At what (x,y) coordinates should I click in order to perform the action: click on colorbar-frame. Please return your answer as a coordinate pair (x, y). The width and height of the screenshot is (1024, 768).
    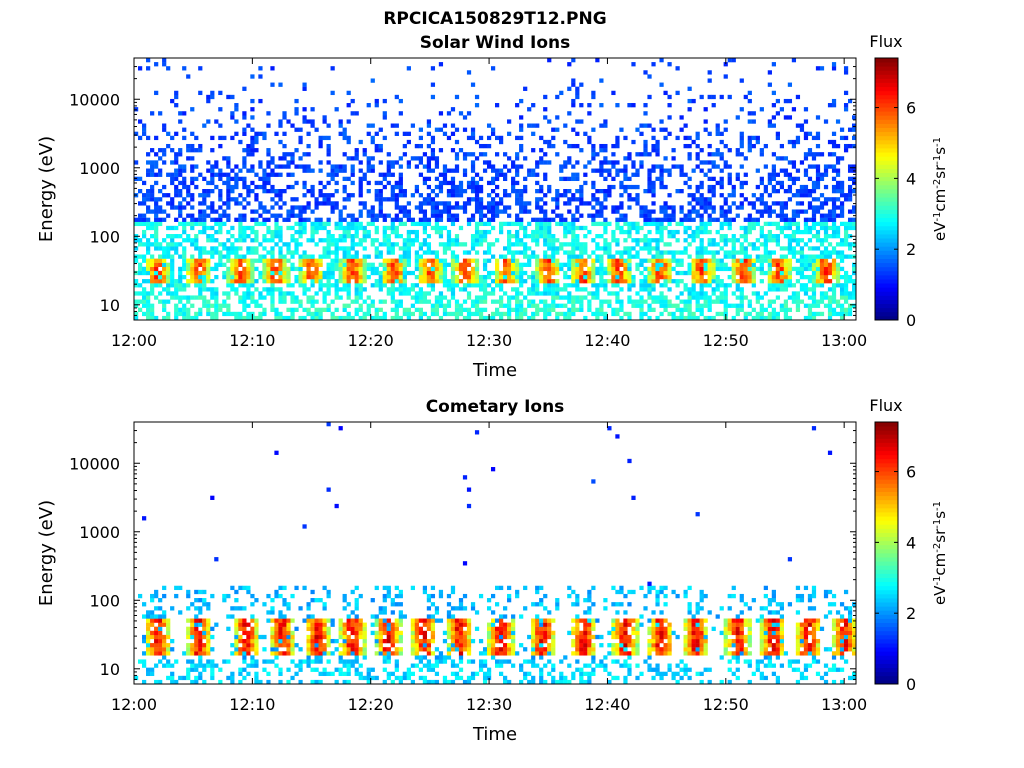
    Looking at the image, I should click on (886, 189).